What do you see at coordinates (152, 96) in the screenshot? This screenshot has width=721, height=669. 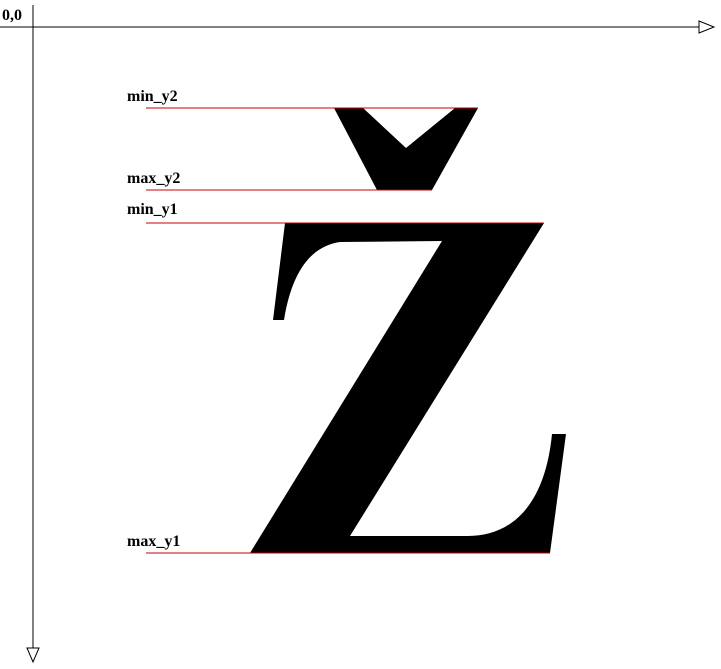 I see `min-y2-label: min_y2` at bounding box center [152, 96].